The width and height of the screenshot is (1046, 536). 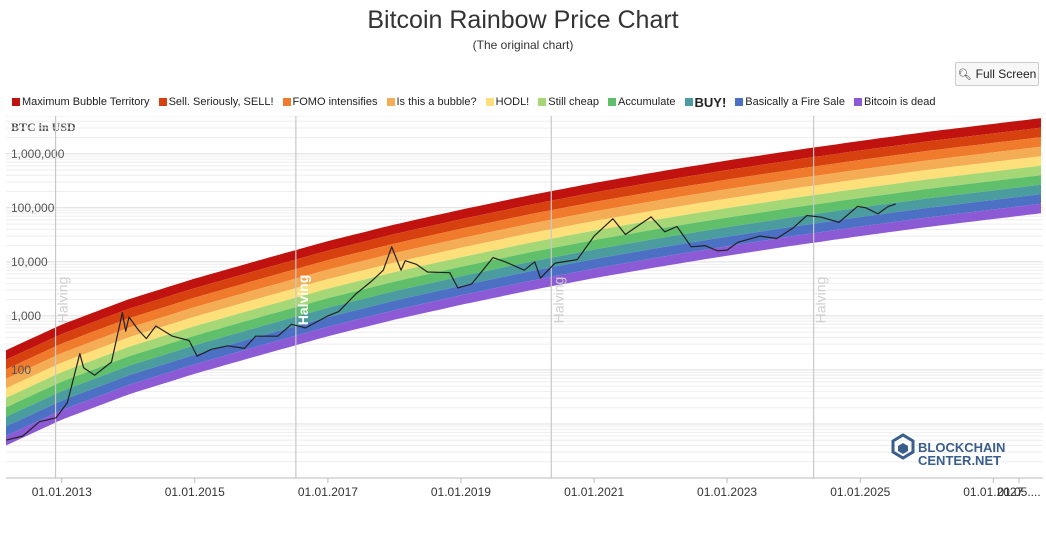 I want to click on legend-item: FOMO intensifies, so click(x=330, y=102).